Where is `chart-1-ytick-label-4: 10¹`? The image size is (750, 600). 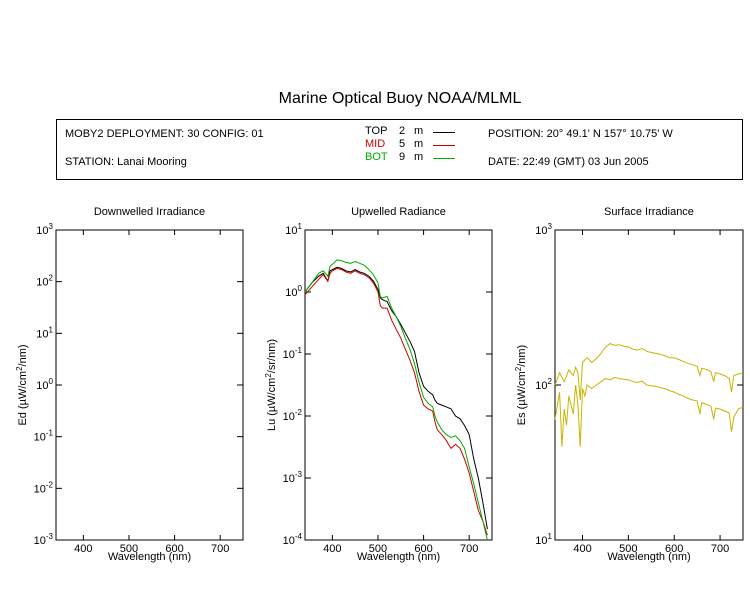 chart-1-ytick-label-4: 10¹ is located at coordinates (44, 332).